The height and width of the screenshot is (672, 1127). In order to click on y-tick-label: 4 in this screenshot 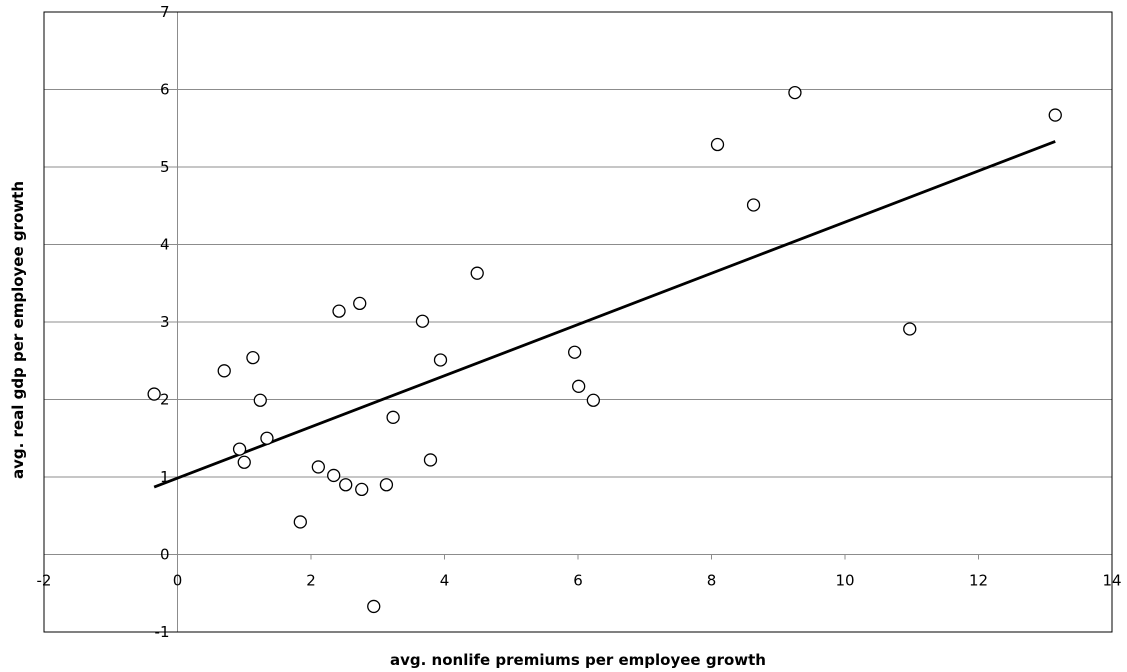, I will do `click(165, 245)`.